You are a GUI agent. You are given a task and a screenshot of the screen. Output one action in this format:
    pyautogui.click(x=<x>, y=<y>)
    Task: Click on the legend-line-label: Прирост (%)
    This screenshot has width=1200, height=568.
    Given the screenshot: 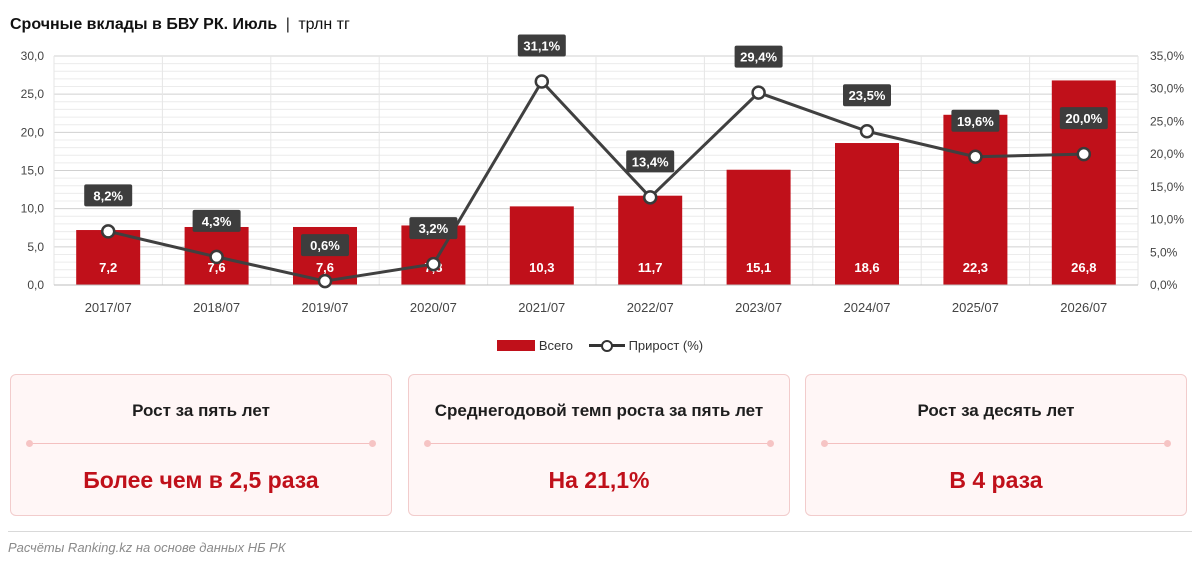 What is the action you would take?
    pyautogui.click(x=666, y=346)
    